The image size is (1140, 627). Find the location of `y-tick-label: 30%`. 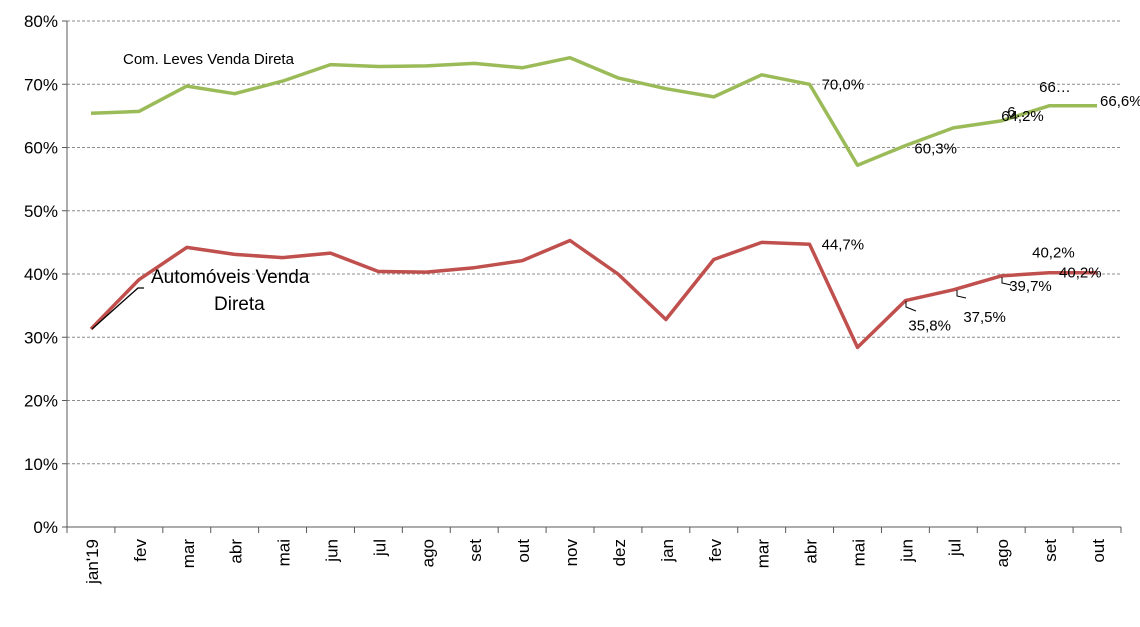

y-tick-label: 30% is located at coordinates (41, 337).